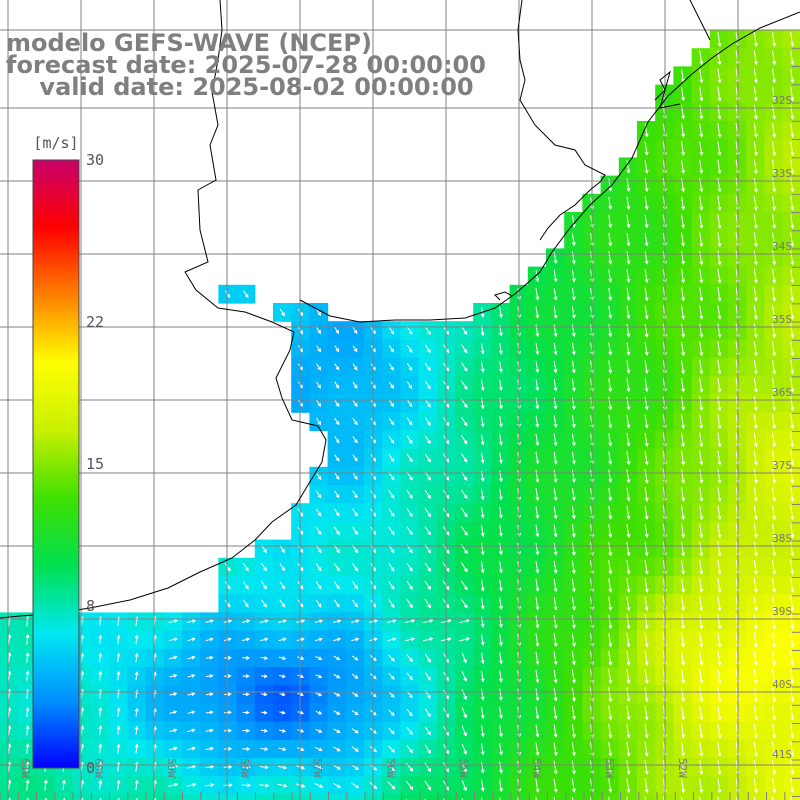 This screenshot has height=800, width=800. Describe the element at coordinates (390, 768) in the screenshot. I see `longitude-label: 56W` at that location.